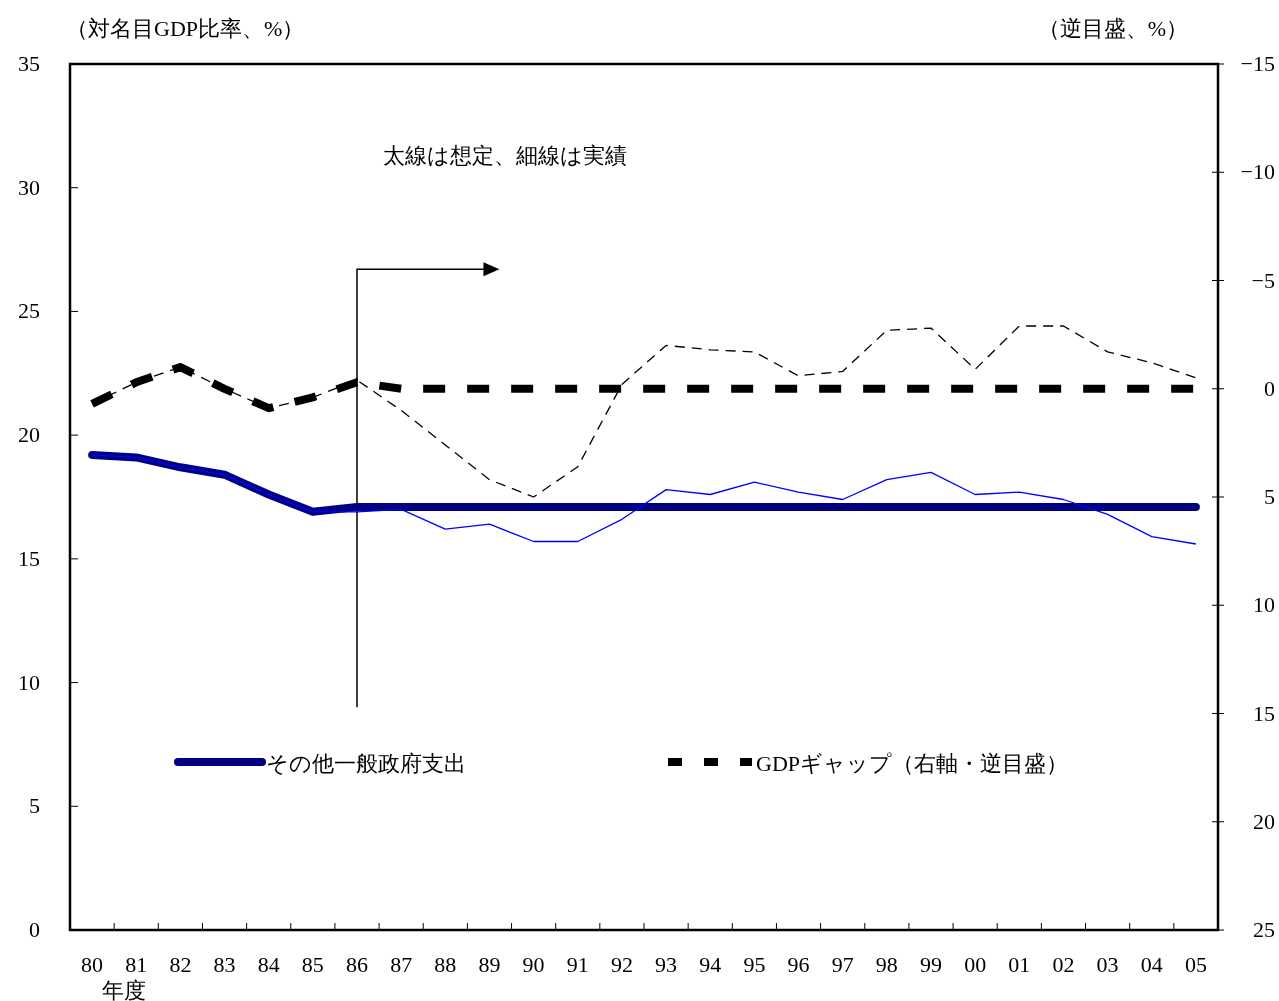 The height and width of the screenshot is (1001, 1279). What do you see at coordinates (1195, 964) in the screenshot?
I see `x-tick-label: 05` at bounding box center [1195, 964].